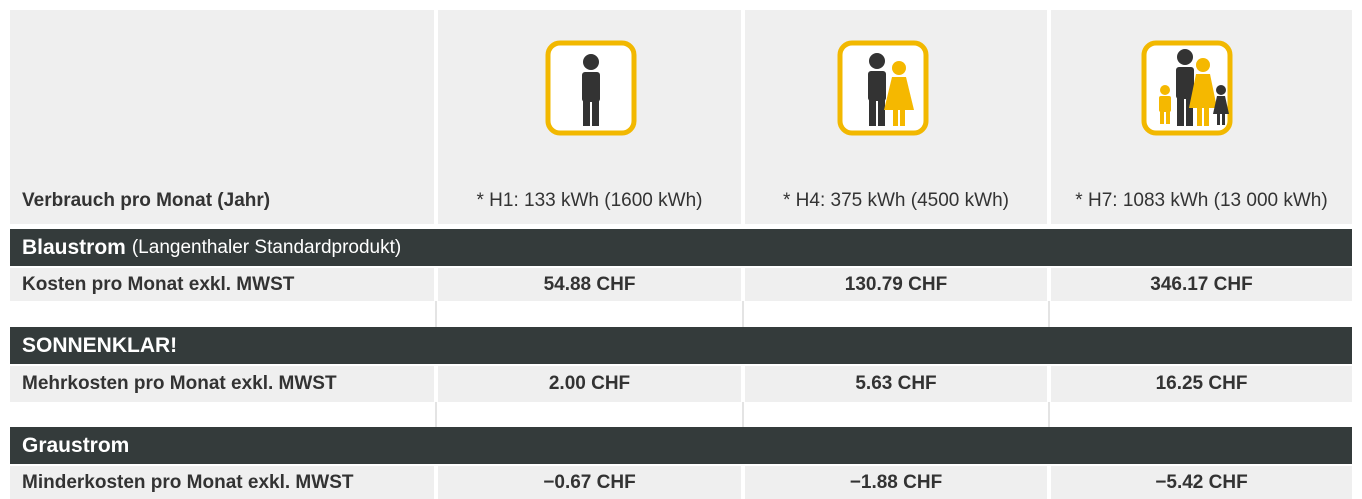 This screenshot has width=1362, height=499. I want to click on header-text: * H7: 1083 kWh (13 000 kWh), so click(1201, 200).